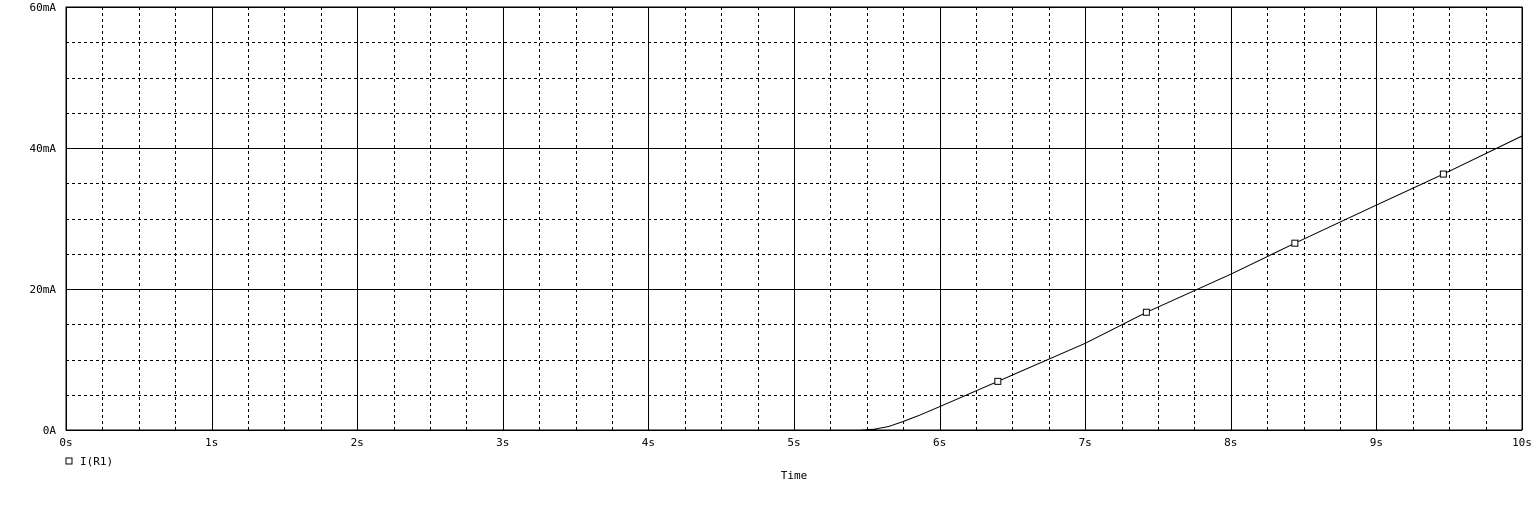 The width and height of the screenshot is (1537, 507). I want to click on x-tick-label: 5s, so click(793, 442).